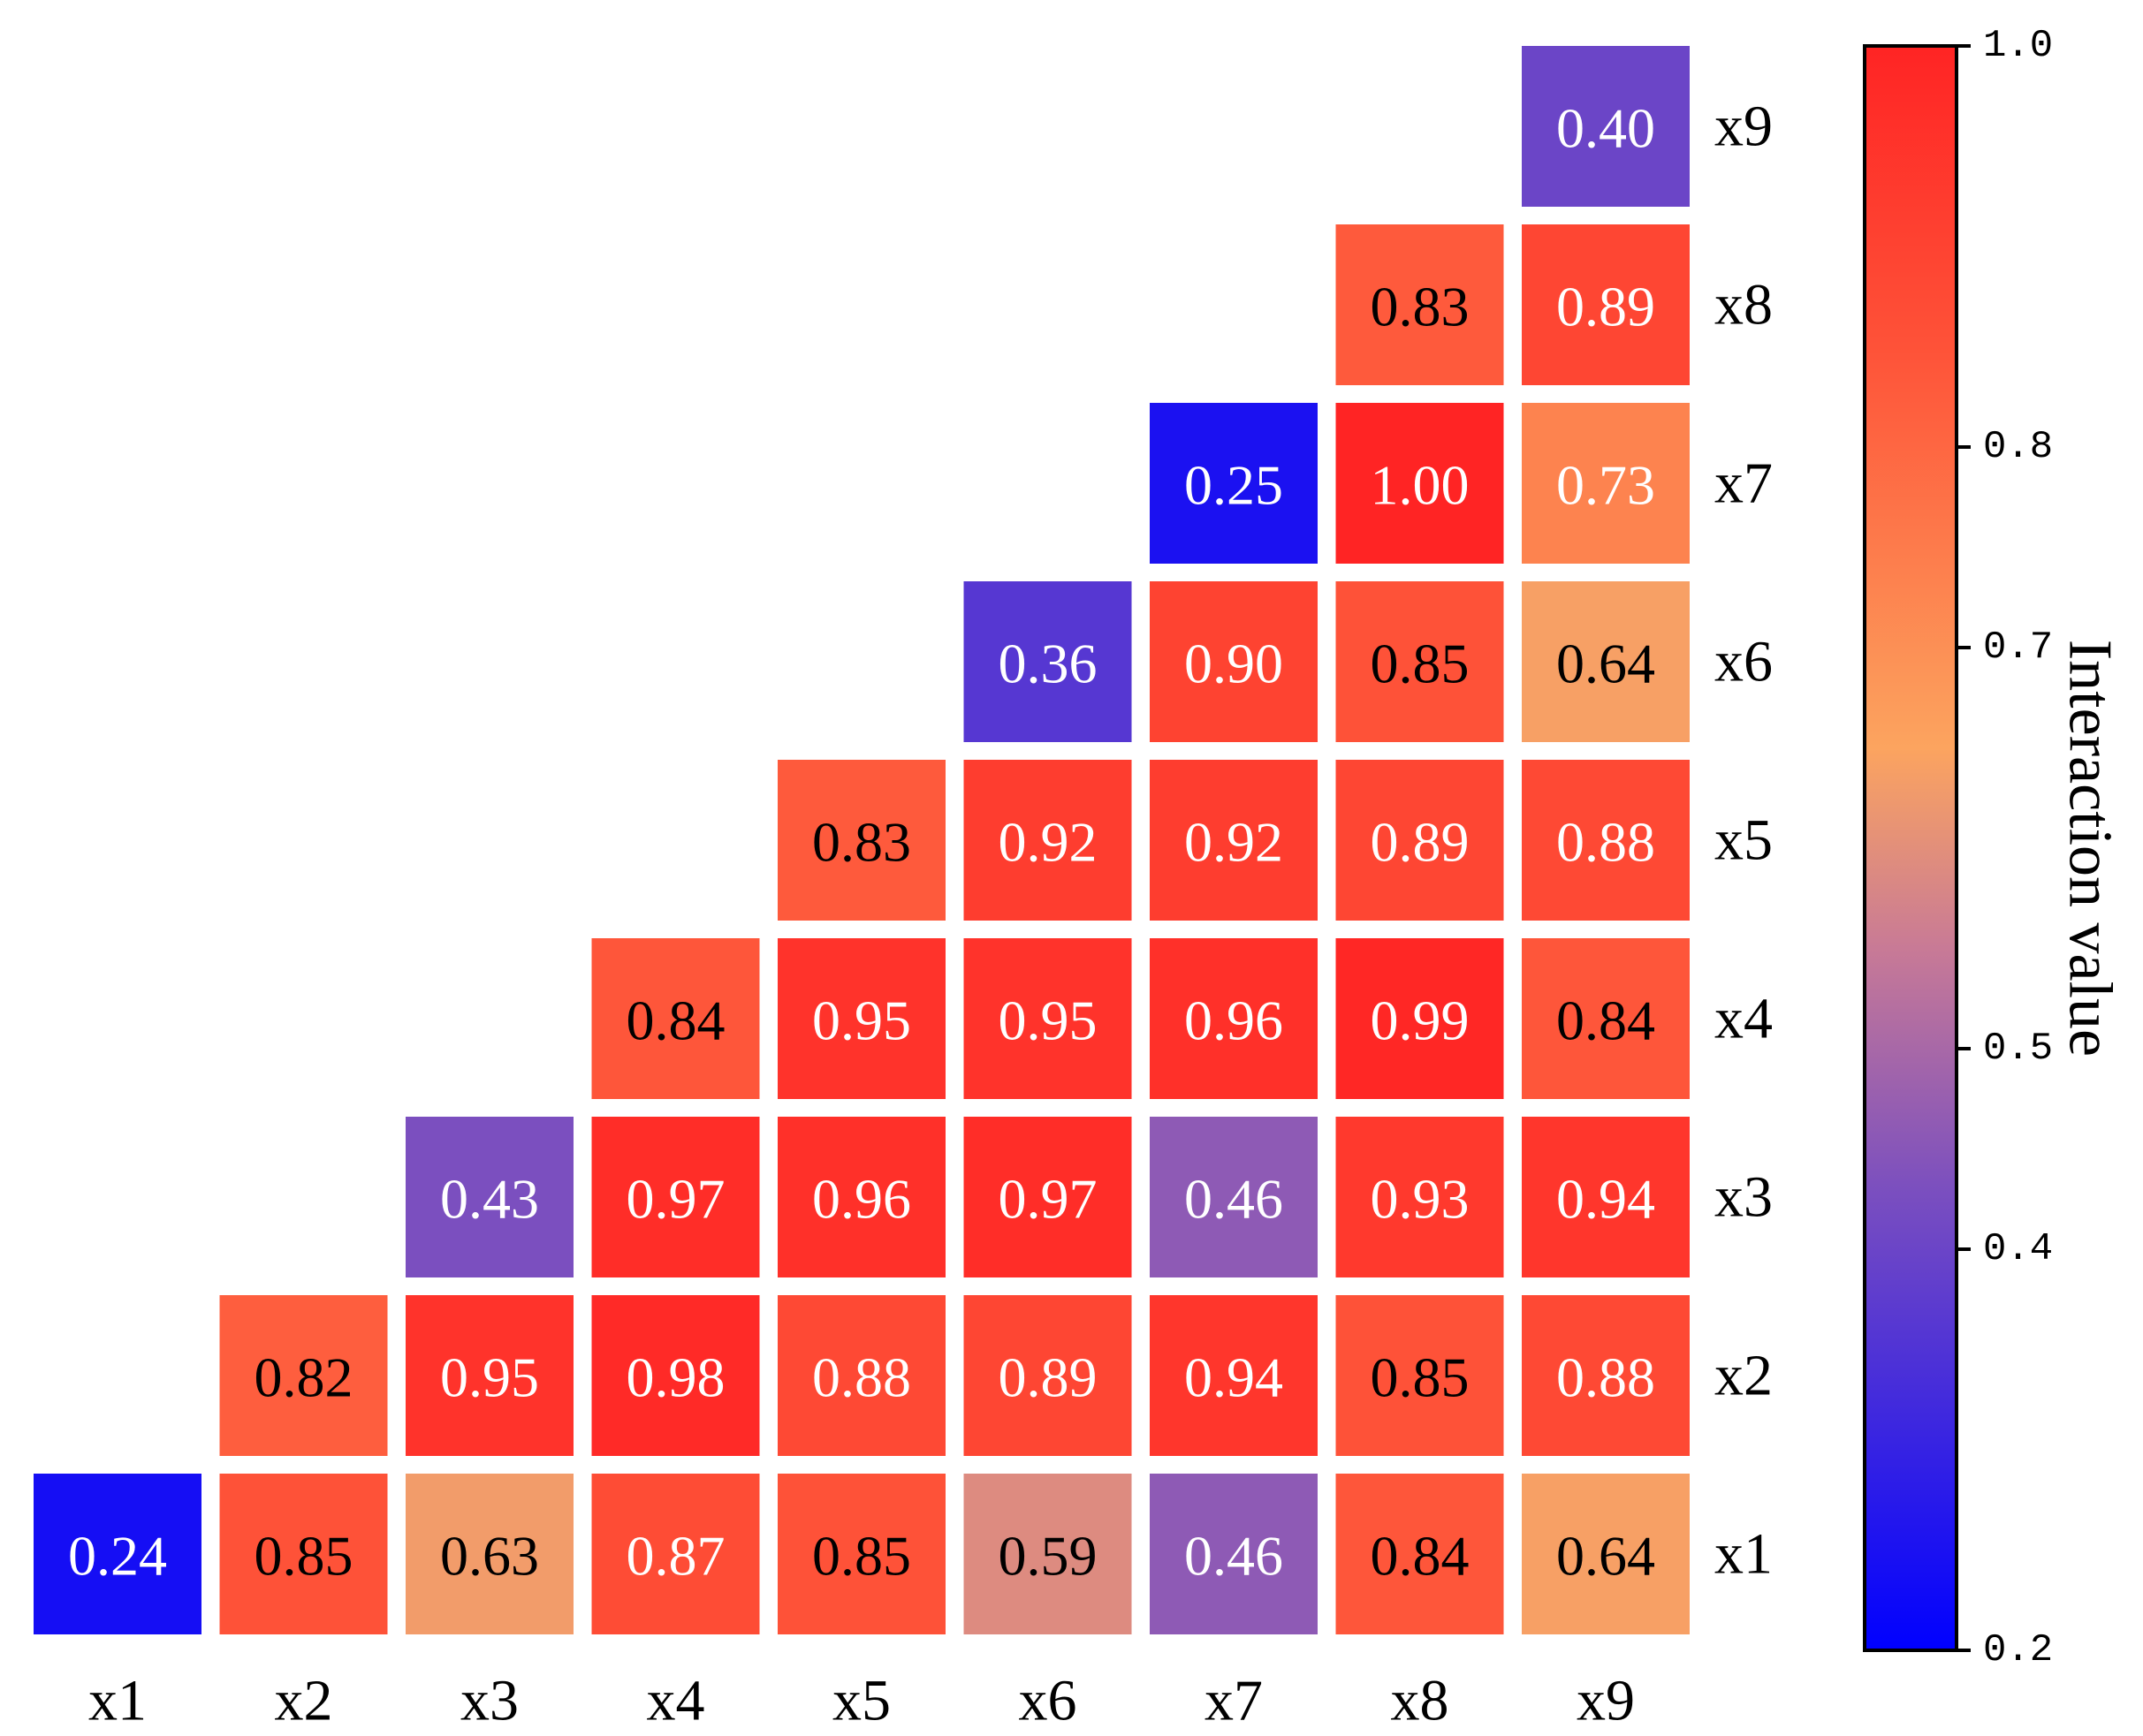 The image size is (2143, 1736). I want to click on y-tick-label: x5, so click(1743, 840).